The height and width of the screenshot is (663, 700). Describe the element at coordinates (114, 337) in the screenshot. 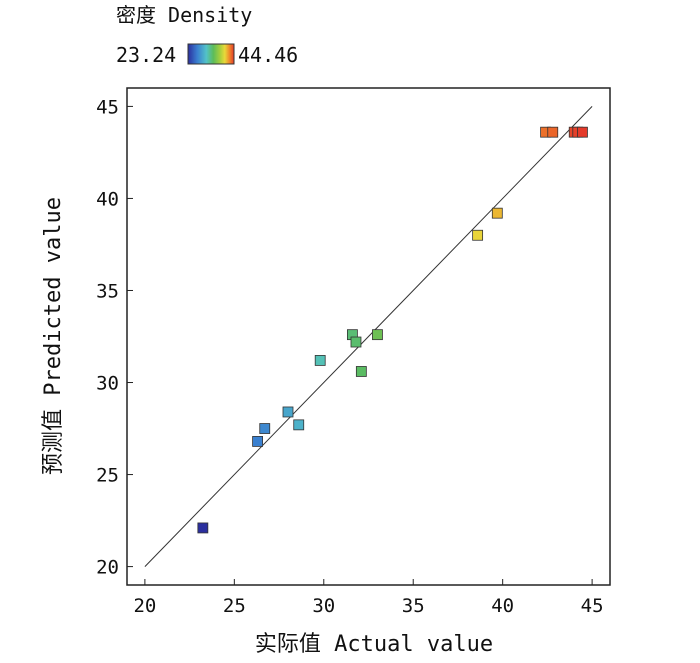

I see `y-axis: 20 25 30 35 40 45` at that location.